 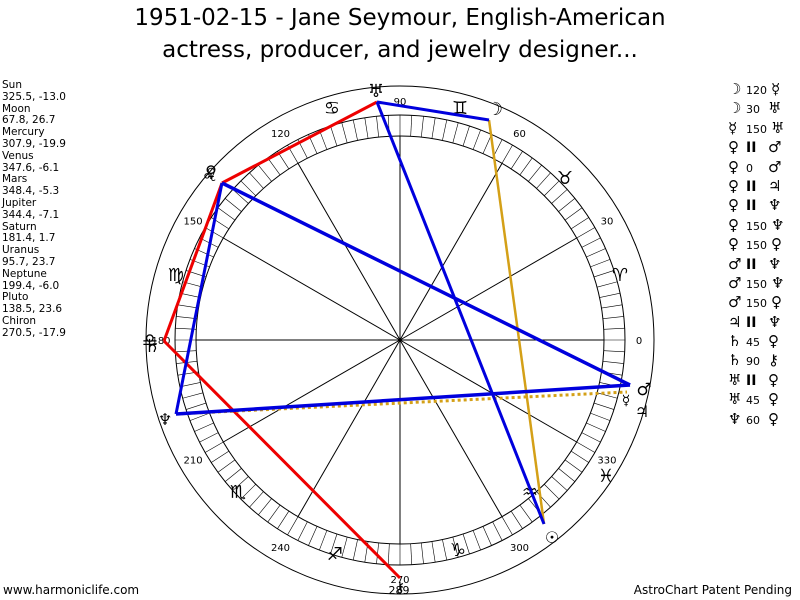 I want to click on zodiac-sign-icon: ♈, so click(x=620, y=275).